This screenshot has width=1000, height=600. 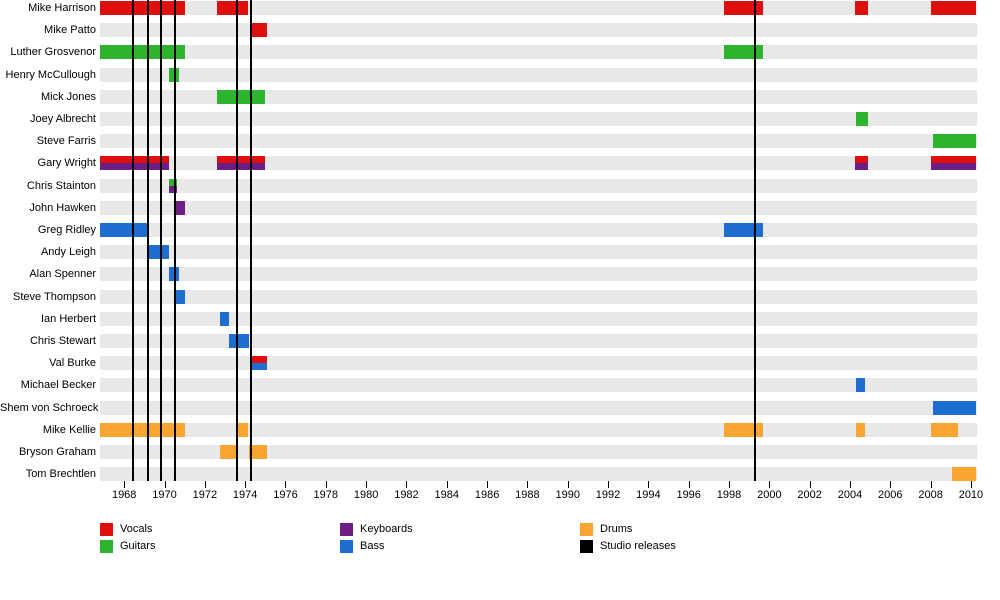 What do you see at coordinates (372, 546) in the screenshot?
I see `legend-label: Bass` at bounding box center [372, 546].